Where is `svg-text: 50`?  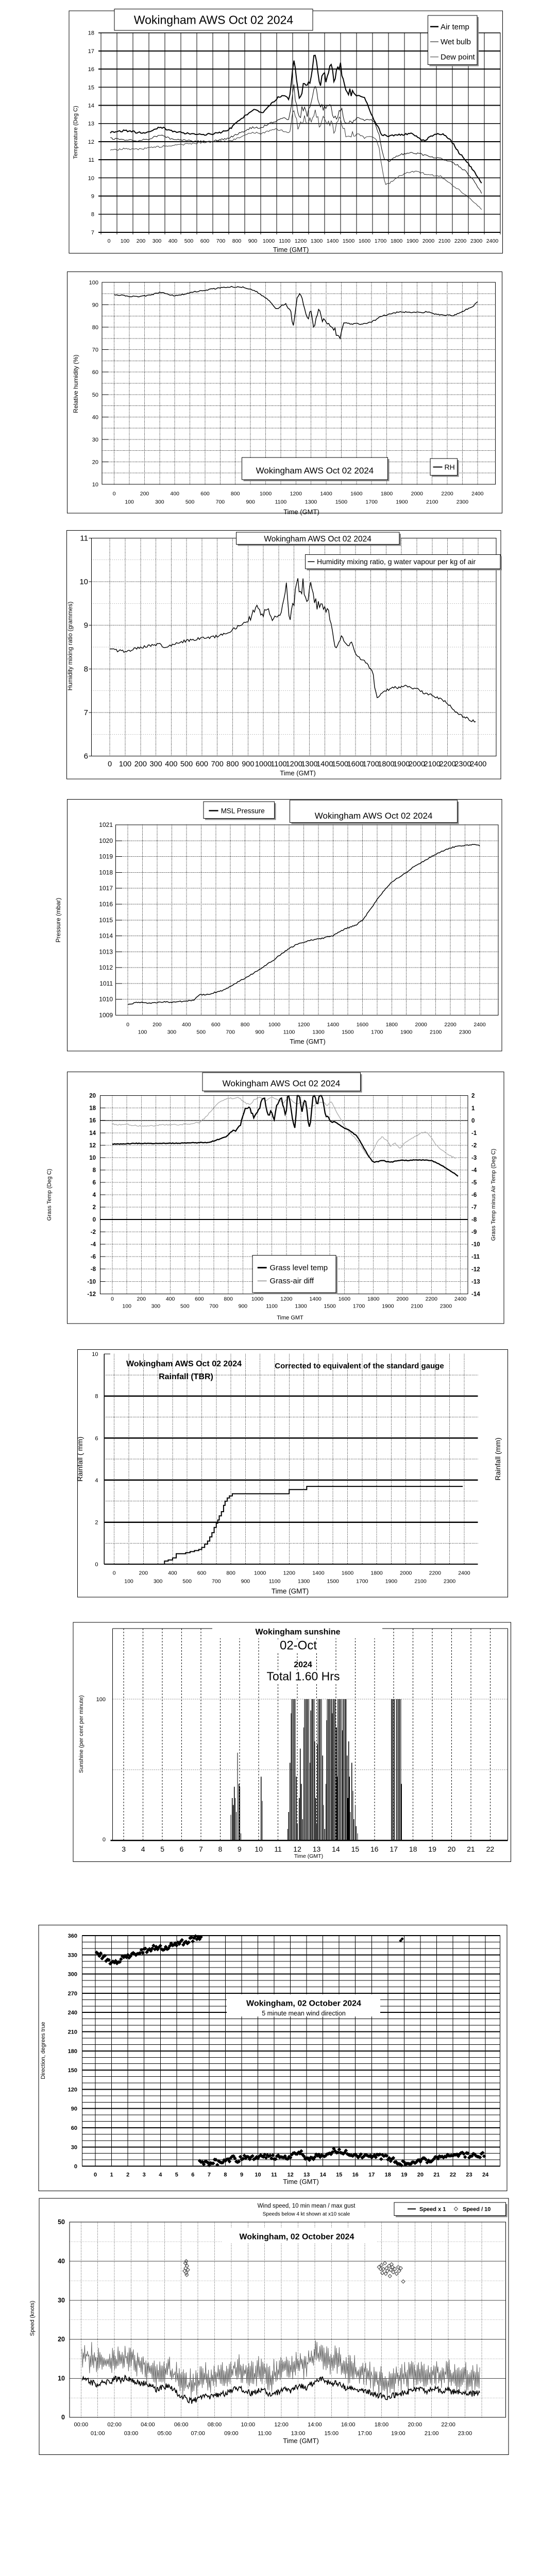
svg-text: 50 is located at coordinates (95, 395).